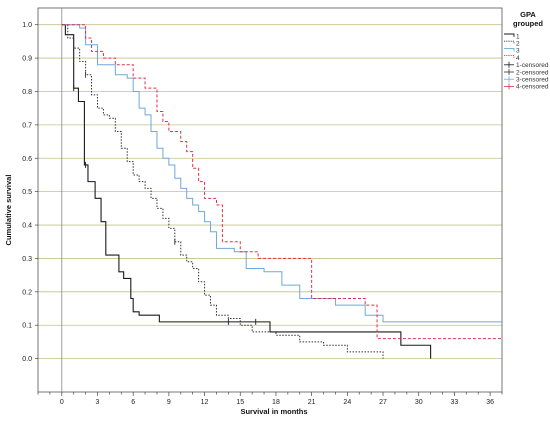 The image size is (550, 422). I want to click on legend-entry-4-censored: 4-censored, so click(526, 87).